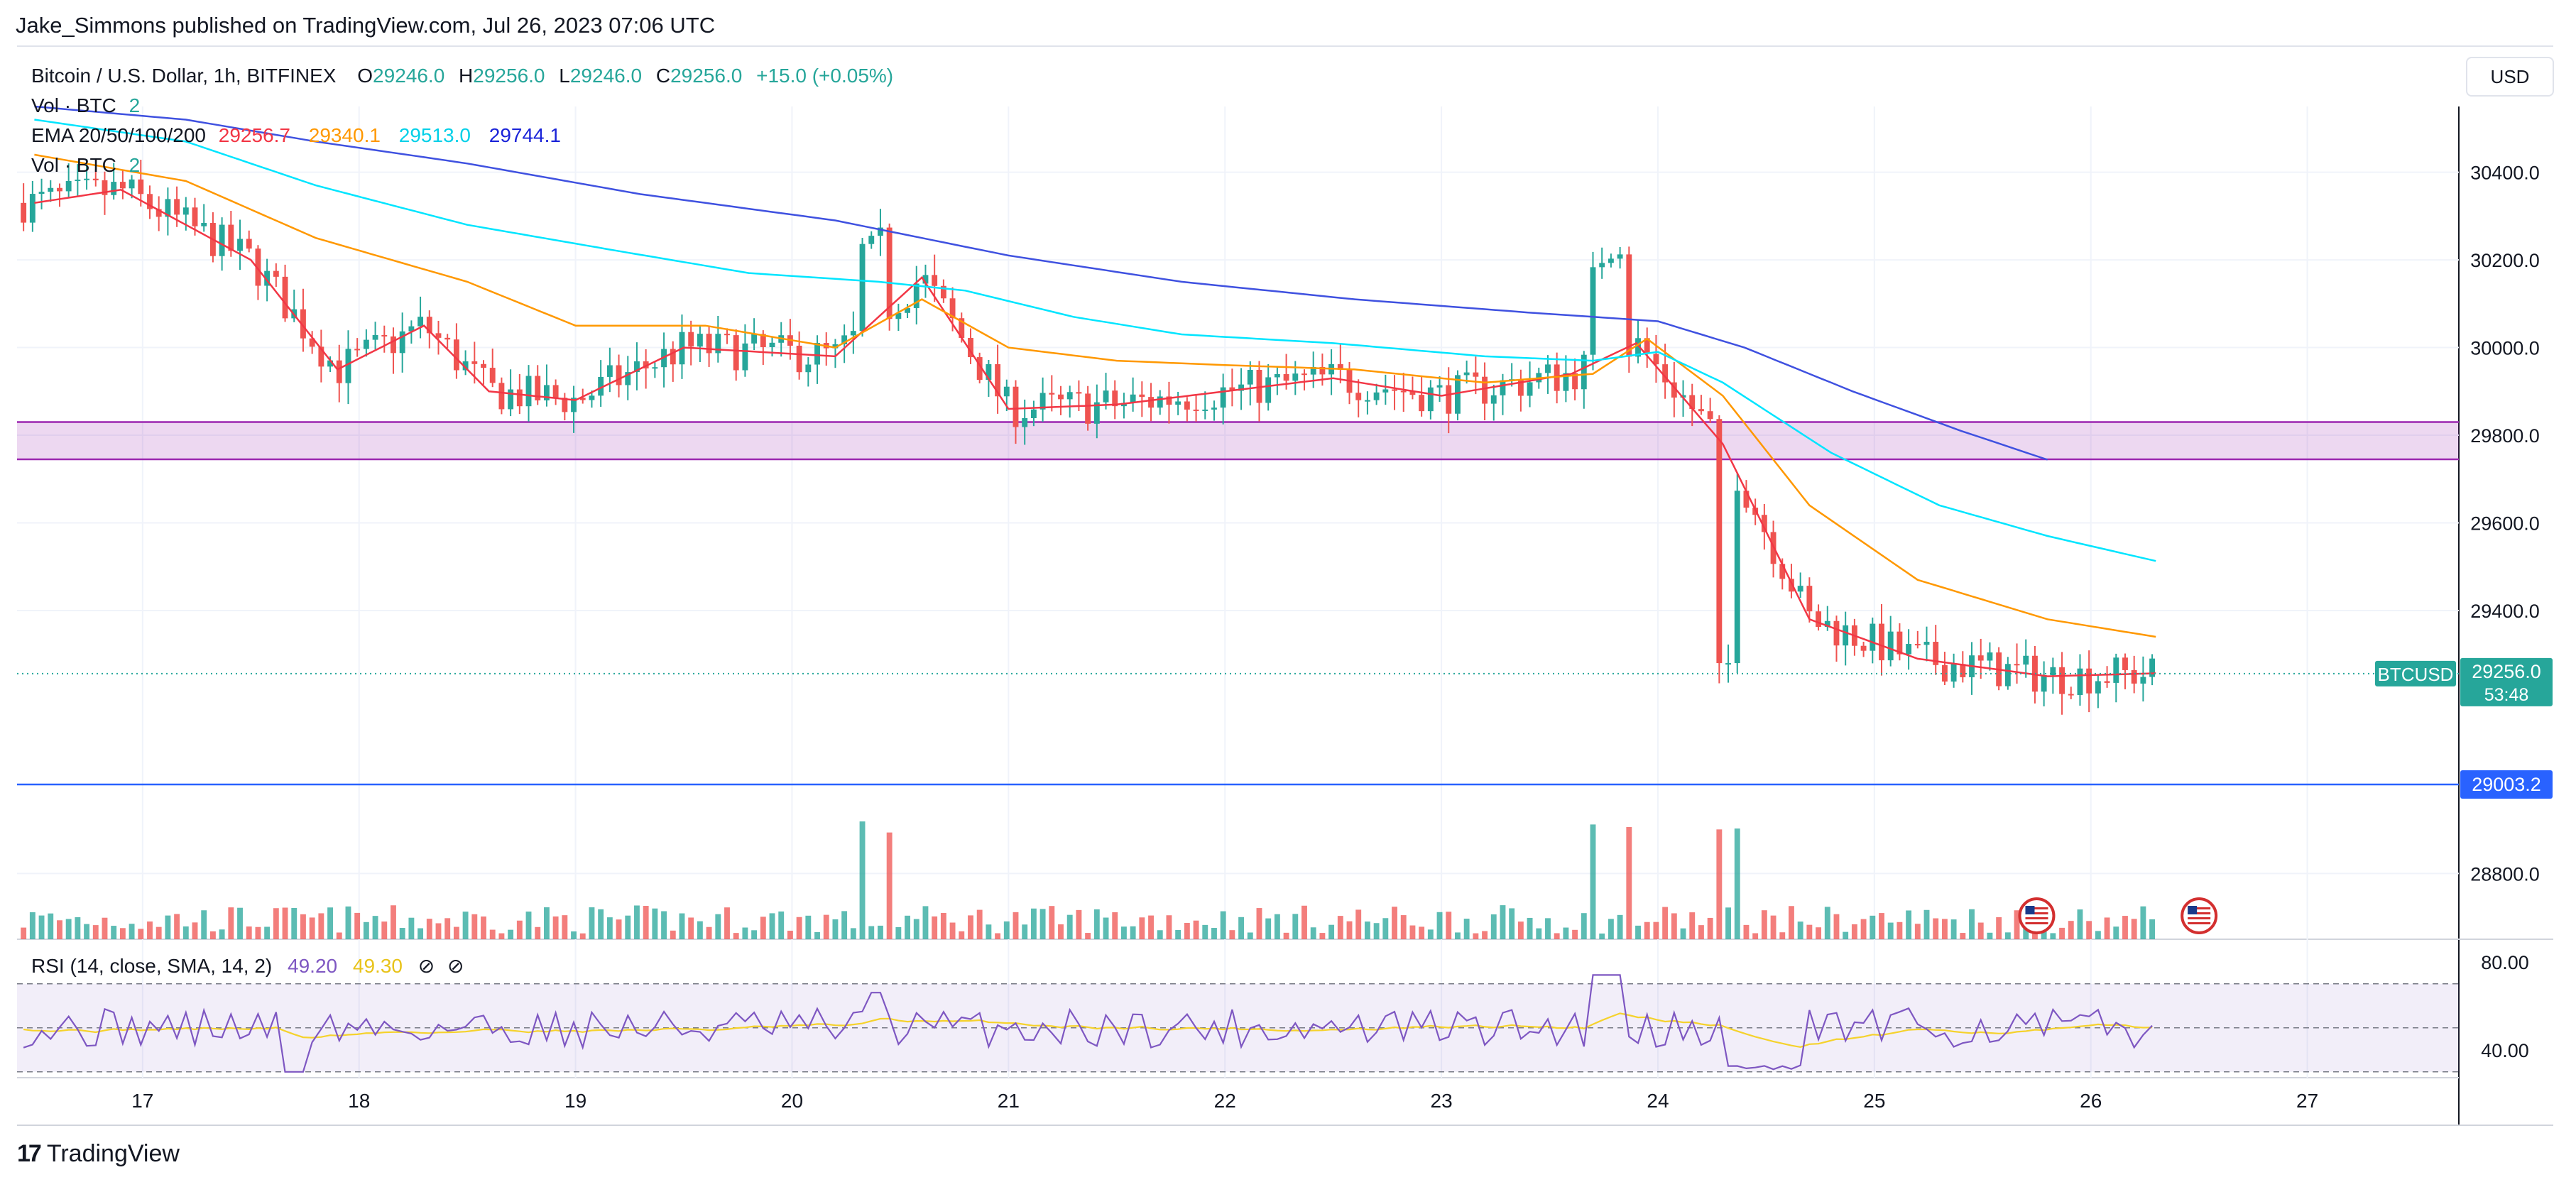  I want to click on rsi-band, so click(1238, 1027).